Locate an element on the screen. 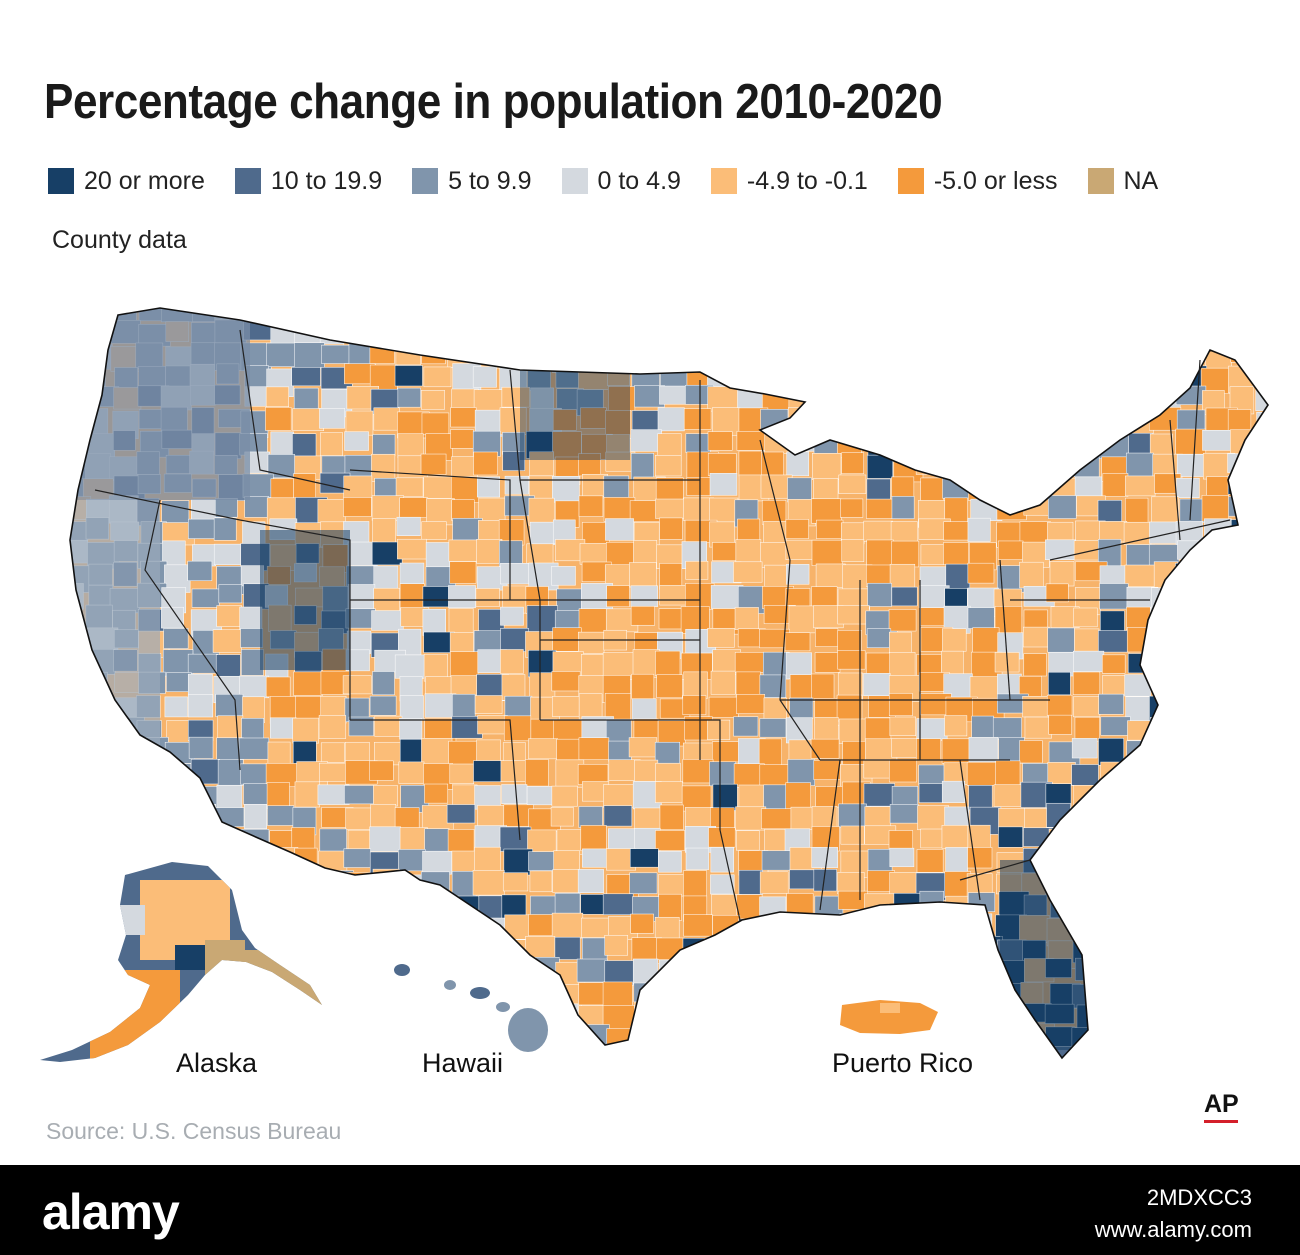 This screenshot has height=1255, width=1300. footer-image-id: 2MDXCC3 is located at coordinates (1199, 1197).